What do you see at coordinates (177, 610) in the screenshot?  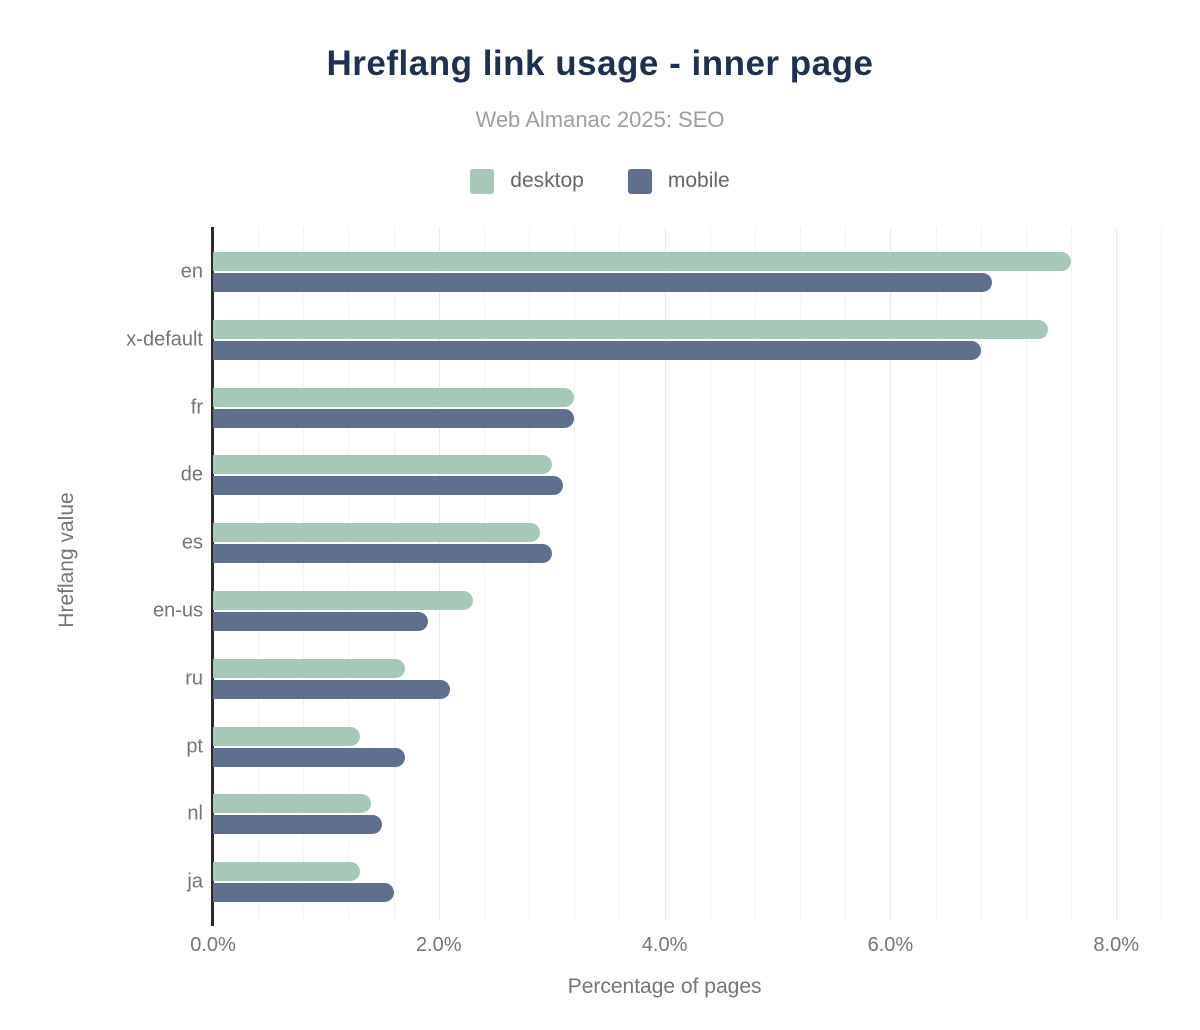 I see `category-label-en-us: en-us` at bounding box center [177, 610].